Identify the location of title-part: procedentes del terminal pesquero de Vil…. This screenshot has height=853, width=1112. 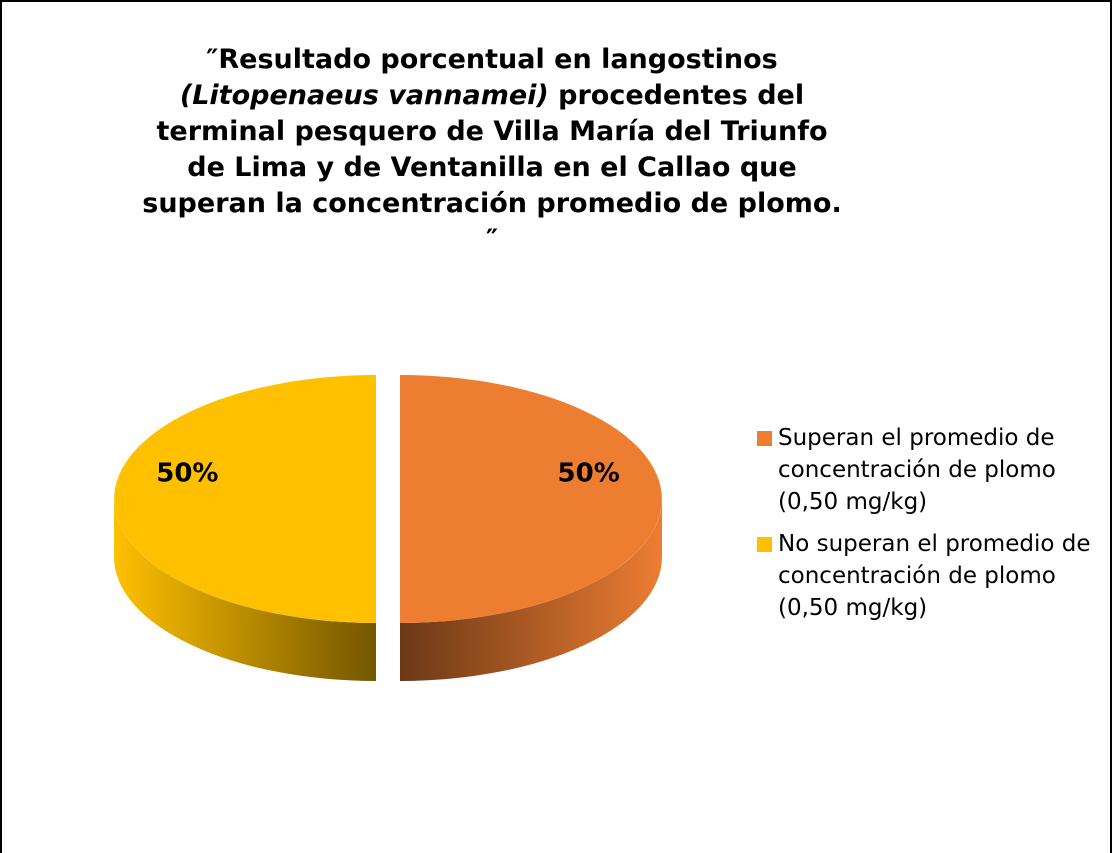
(487, 149).